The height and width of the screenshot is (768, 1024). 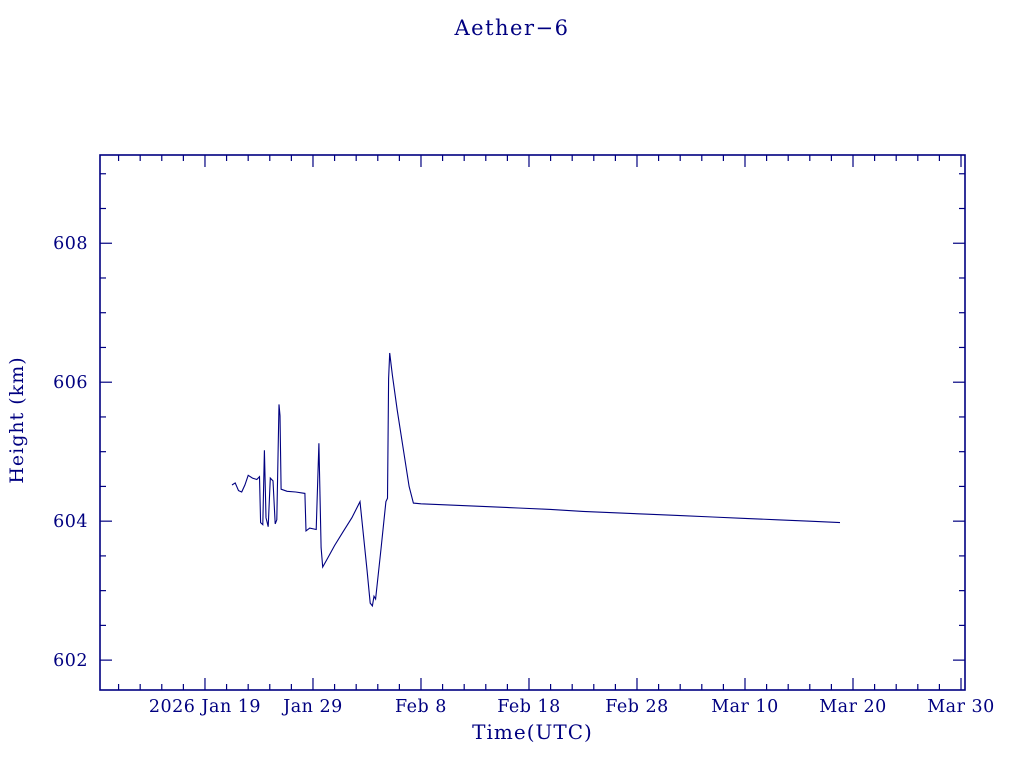 What do you see at coordinates (853, 707) in the screenshot?
I see `x-tick-label: Mar 20` at bounding box center [853, 707].